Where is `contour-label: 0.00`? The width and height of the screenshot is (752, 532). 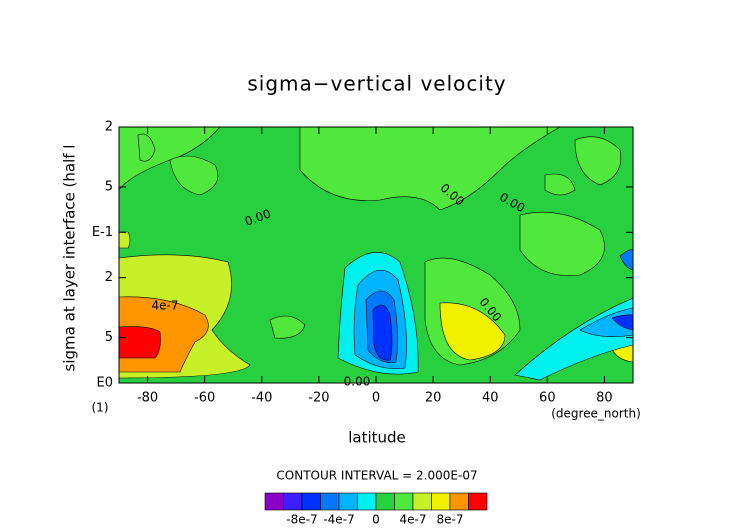
contour-label: 0.00 is located at coordinates (357, 382).